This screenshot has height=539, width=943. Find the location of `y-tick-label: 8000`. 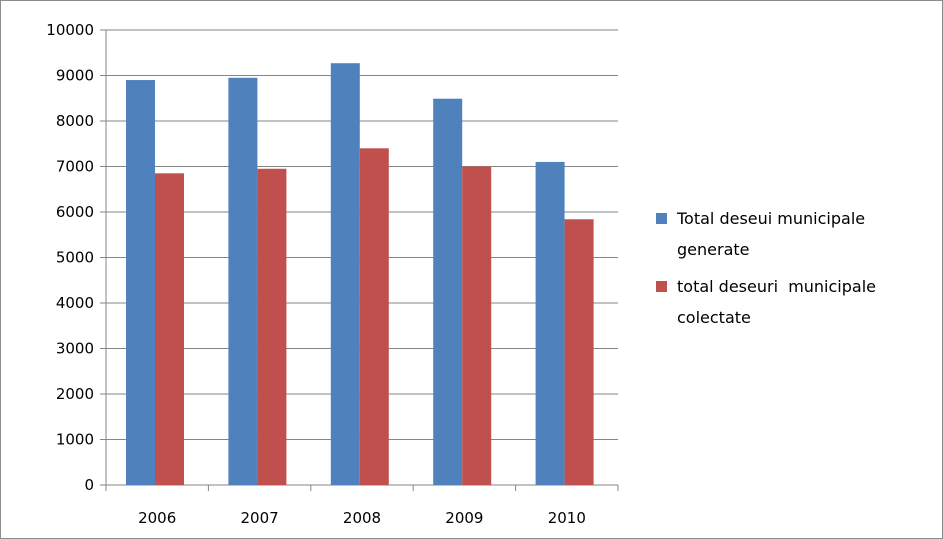

y-tick-label: 8000 is located at coordinates (75, 121).